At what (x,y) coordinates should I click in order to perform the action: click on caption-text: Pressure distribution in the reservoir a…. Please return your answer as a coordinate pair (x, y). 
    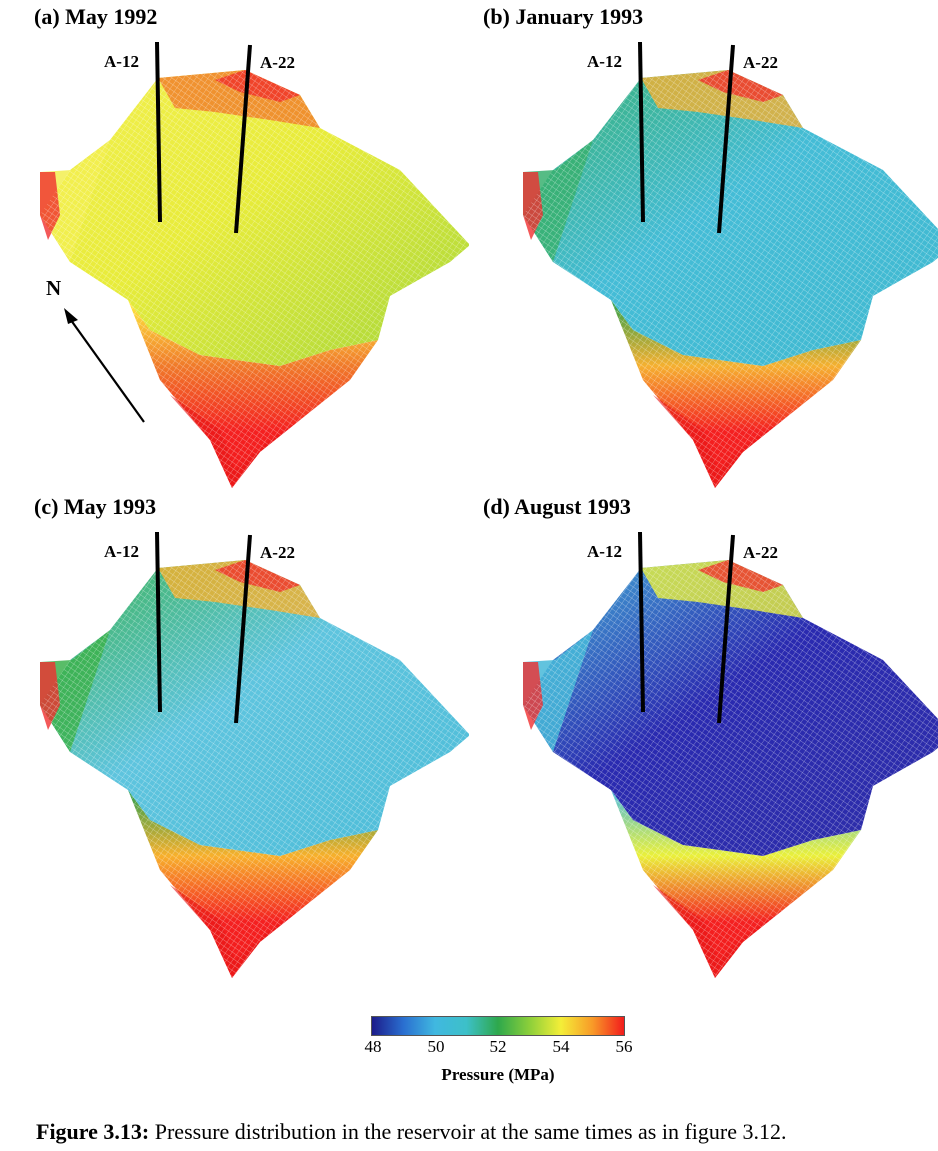
    Looking at the image, I should click on (468, 1131).